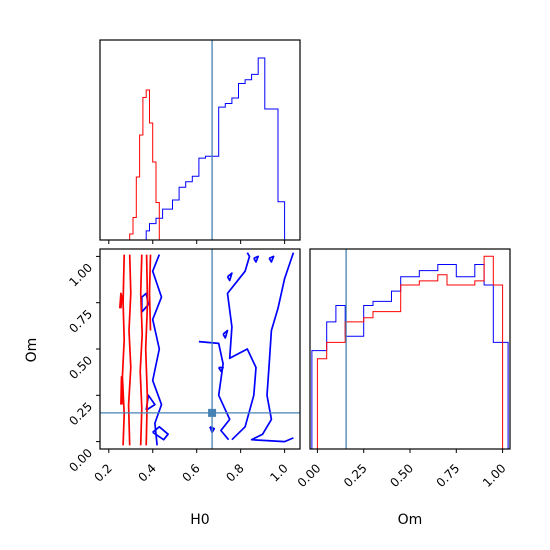 The image size is (550, 550). Describe the element at coordinates (309, 475) in the screenshot. I see `om-x-tick-label: 0.00` at that location.